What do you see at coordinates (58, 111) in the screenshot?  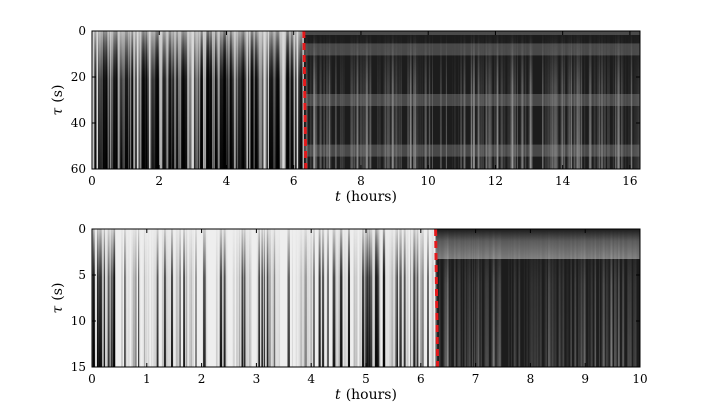 I see `y-axis-variable: τ` at bounding box center [58, 111].